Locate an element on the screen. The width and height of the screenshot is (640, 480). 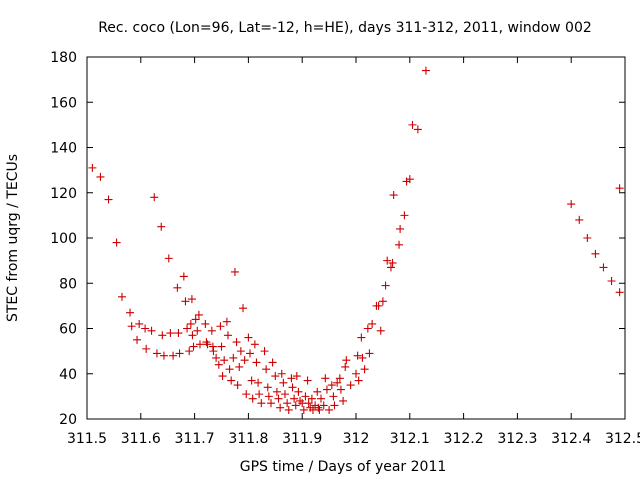
y-tick-label: 180 is located at coordinates (63, 58).